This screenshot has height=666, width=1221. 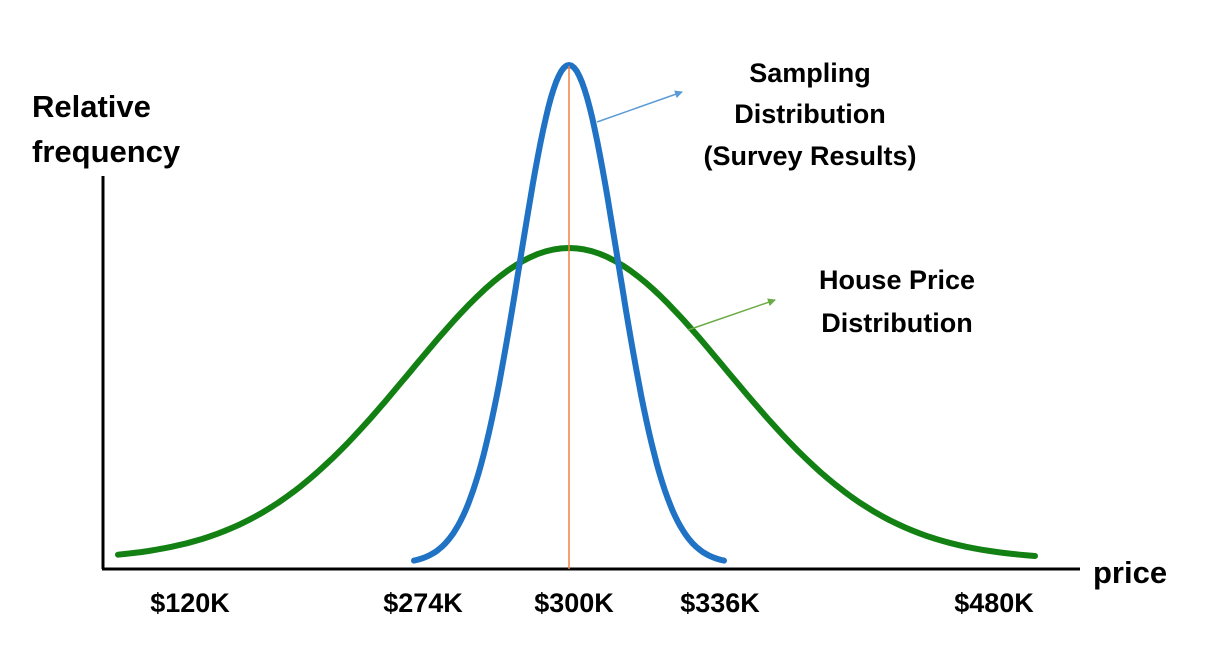 I want to click on sampling-label-line-1: Sampling, so click(x=810, y=73).